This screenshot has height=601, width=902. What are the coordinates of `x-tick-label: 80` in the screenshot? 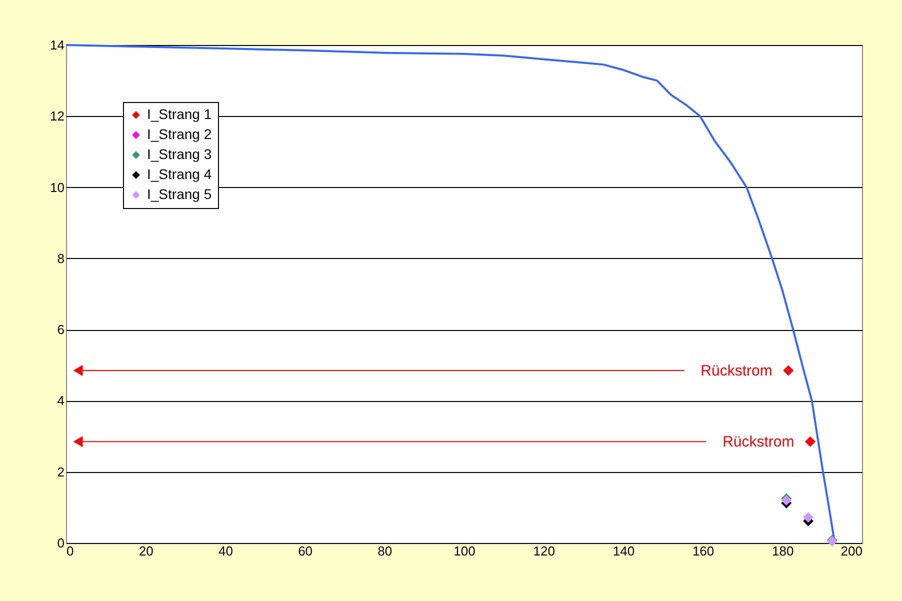 It's located at (385, 551).